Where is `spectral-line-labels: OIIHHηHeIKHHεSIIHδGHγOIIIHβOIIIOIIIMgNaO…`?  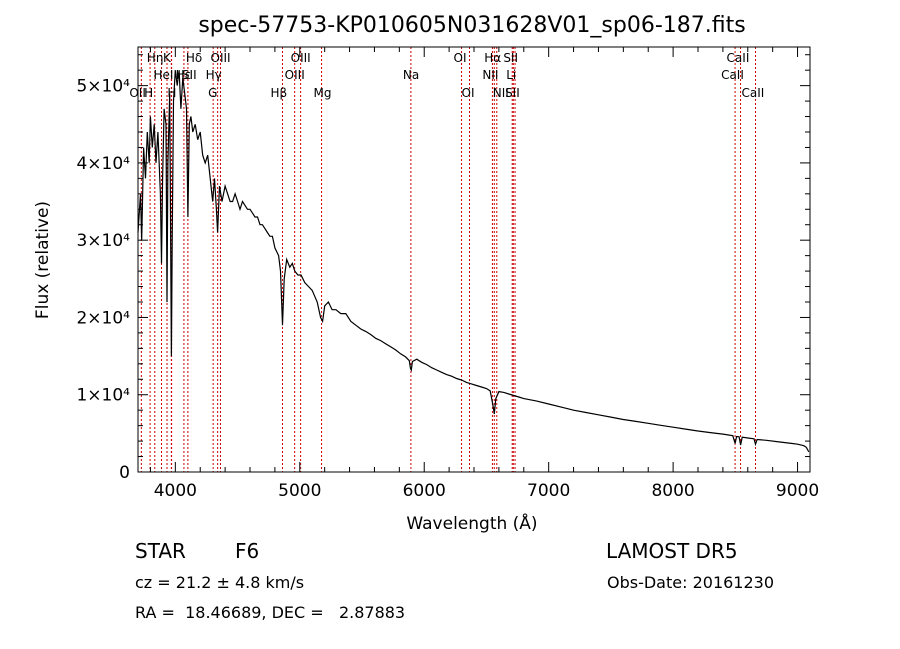
spectral-line-labels: OIIHHηHeIKHHεSIIHδGHγOIIIHβOIIIOIIIMgNaO… is located at coordinates (446, 75).